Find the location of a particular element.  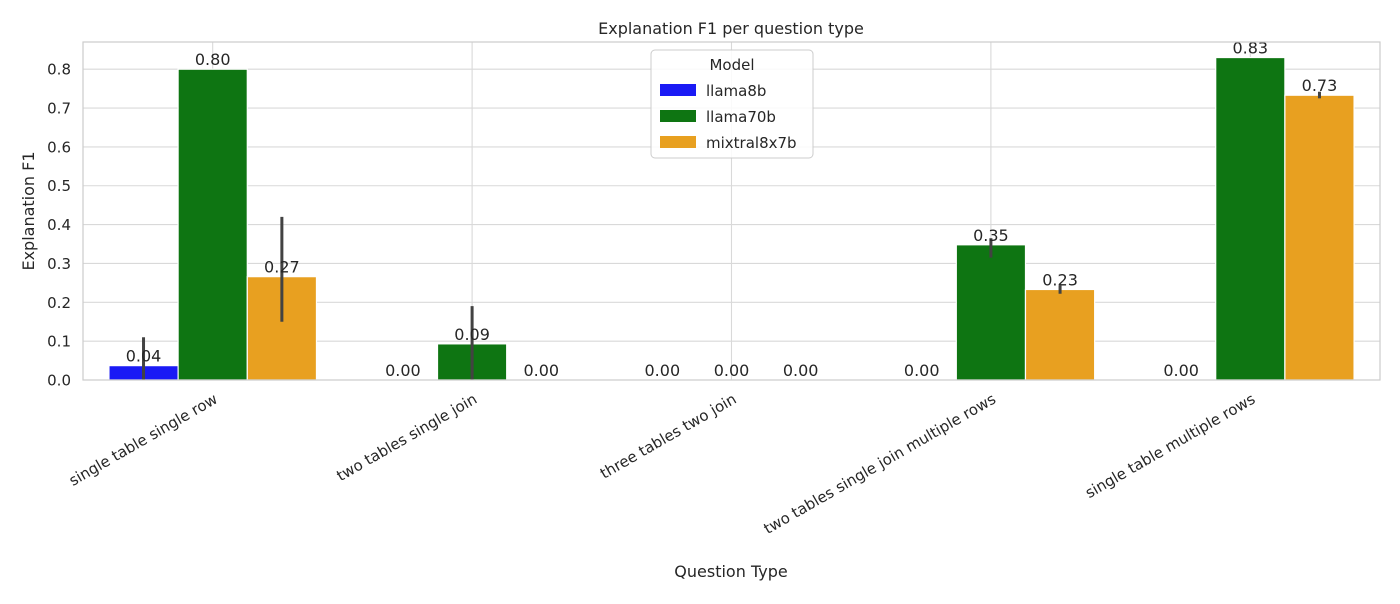

legend-label-mixtral8x7b: mixtral8x7b is located at coordinates (751, 143).